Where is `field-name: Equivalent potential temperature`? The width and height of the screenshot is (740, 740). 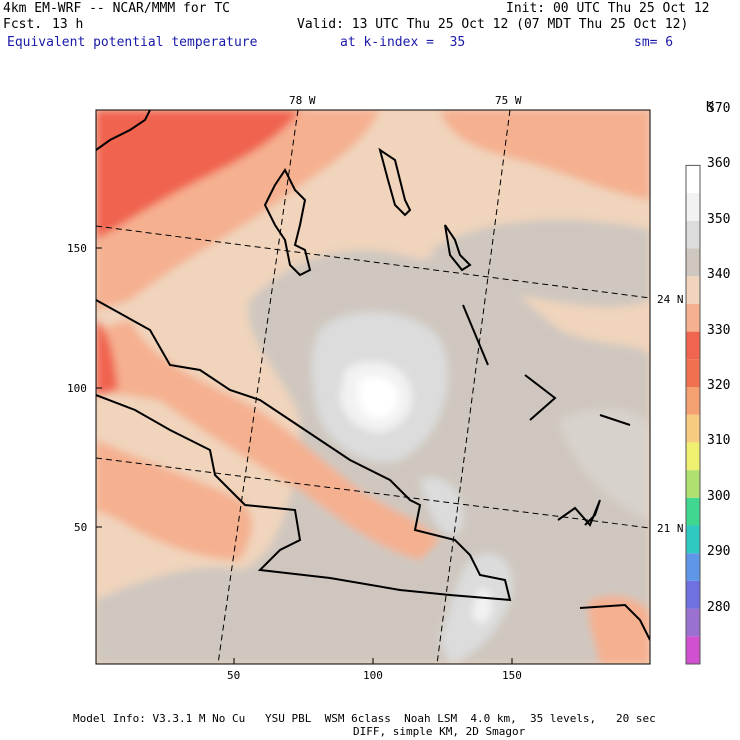
field-name: Equivalent potential temperature is located at coordinates (132, 42).